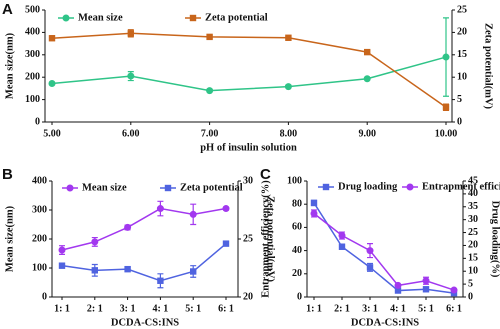 This screenshot has height=329, width=500. What do you see at coordinates (62, 308) in the screenshot?
I see `x-tick-label: 1` at bounding box center [62, 308].